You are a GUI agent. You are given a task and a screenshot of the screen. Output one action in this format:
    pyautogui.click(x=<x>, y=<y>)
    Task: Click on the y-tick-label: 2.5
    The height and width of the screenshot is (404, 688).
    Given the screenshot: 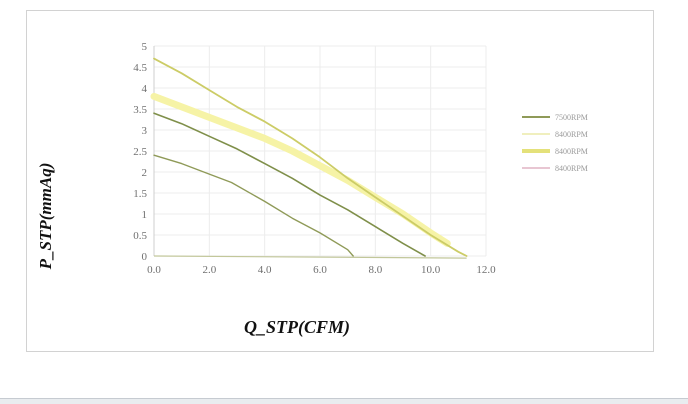 What is the action you would take?
    pyautogui.click(x=140, y=152)
    